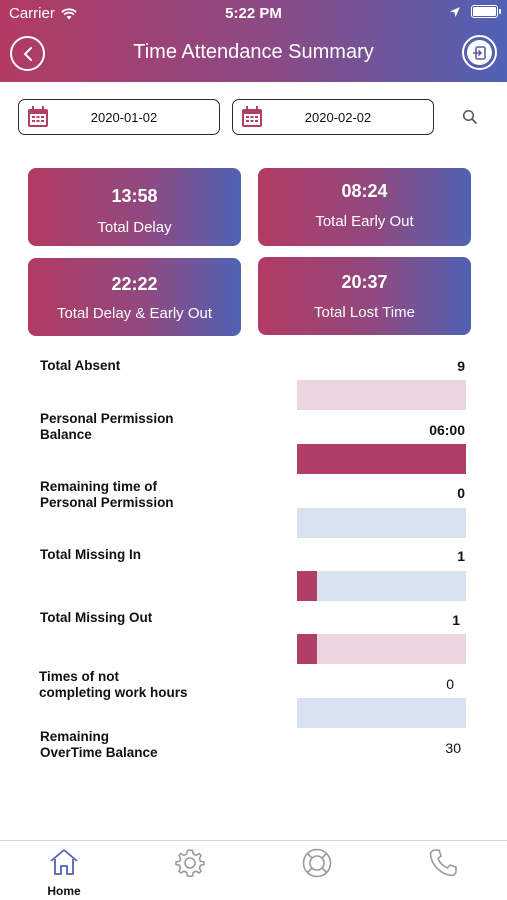 This screenshot has height=900, width=507. Describe the element at coordinates (364, 282) in the screenshot. I see `card-value: 20:37` at that location.